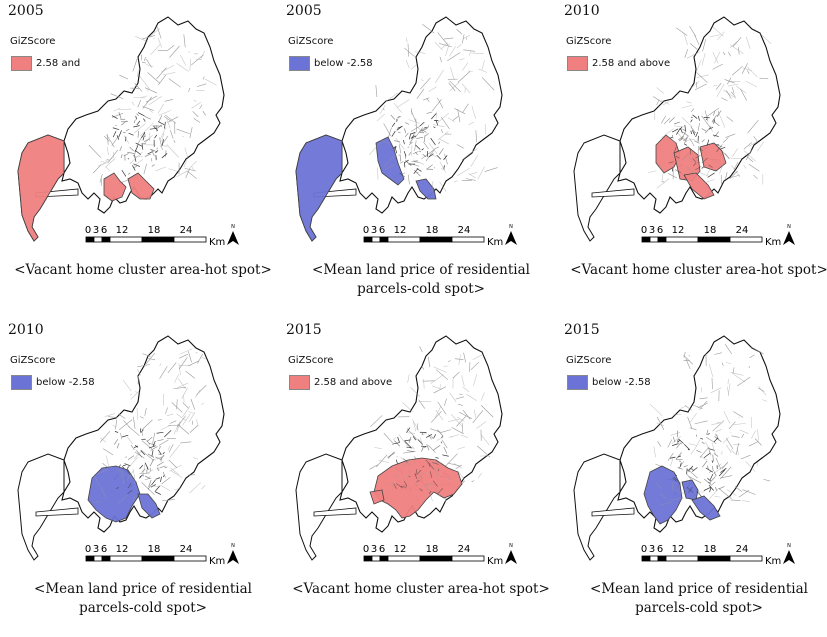  What do you see at coordinates (319, 188) in the screenshot?
I see `cold-spot-cluster` at bounding box center [319, 188].